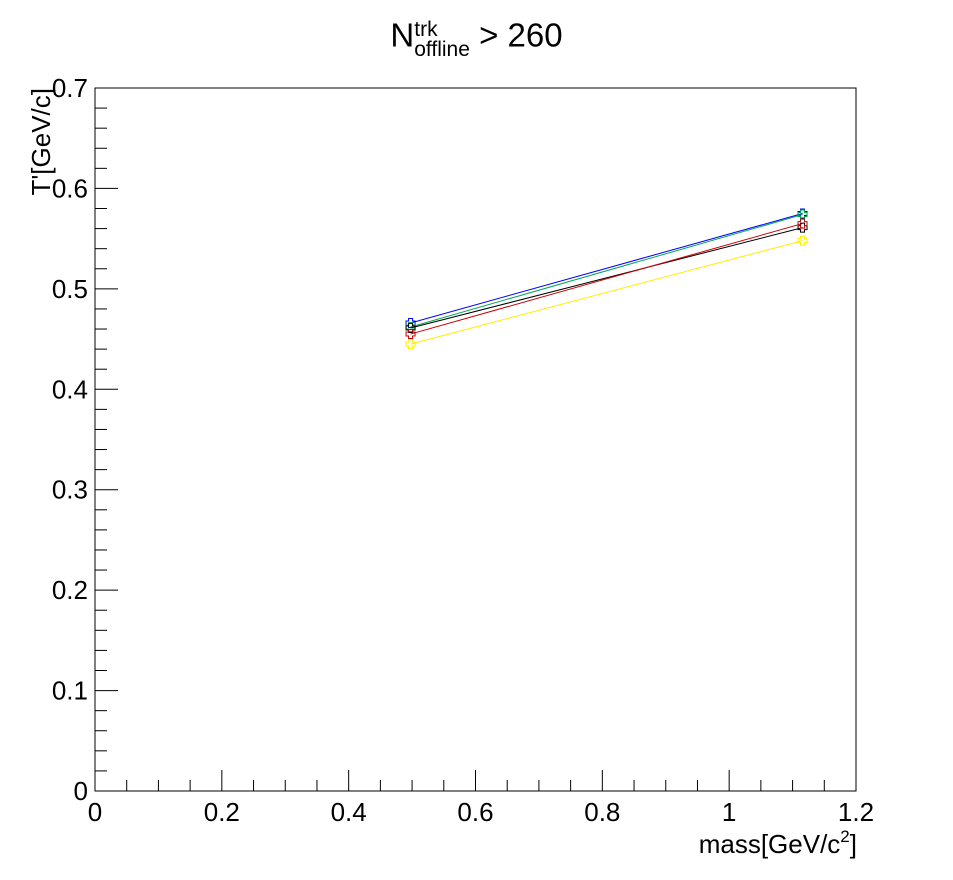  I want to click on x-tick-label: 0, so click(95, 812).